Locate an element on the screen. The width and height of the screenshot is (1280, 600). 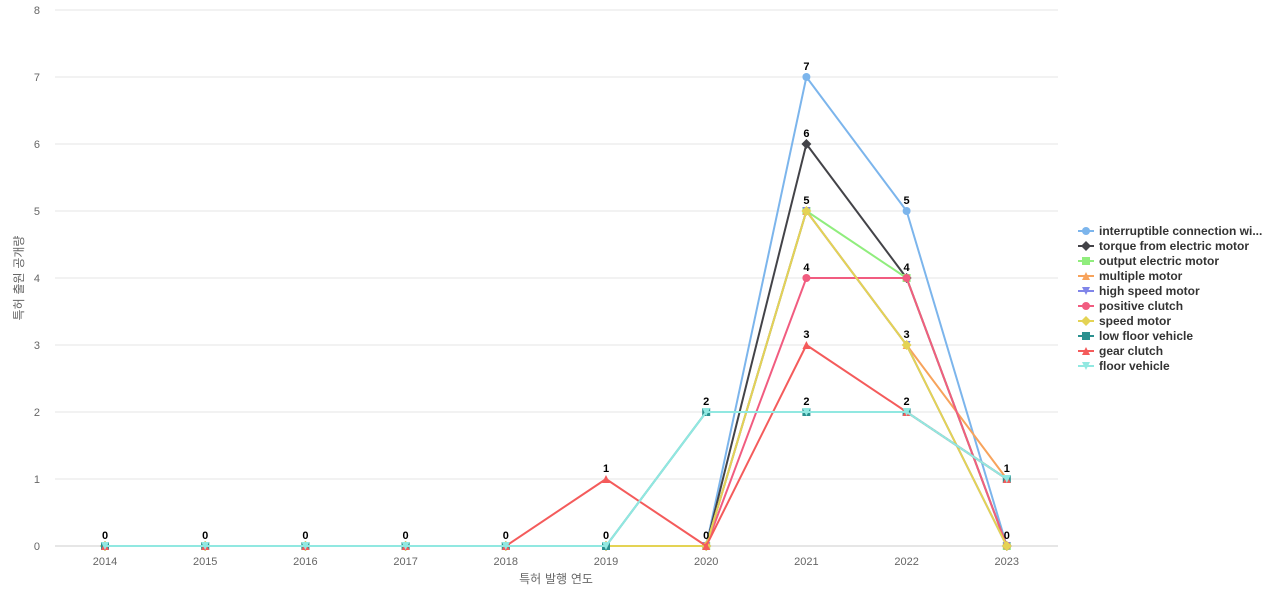
legend-label: torque from electric motor is located at coordinates (1174, 246).